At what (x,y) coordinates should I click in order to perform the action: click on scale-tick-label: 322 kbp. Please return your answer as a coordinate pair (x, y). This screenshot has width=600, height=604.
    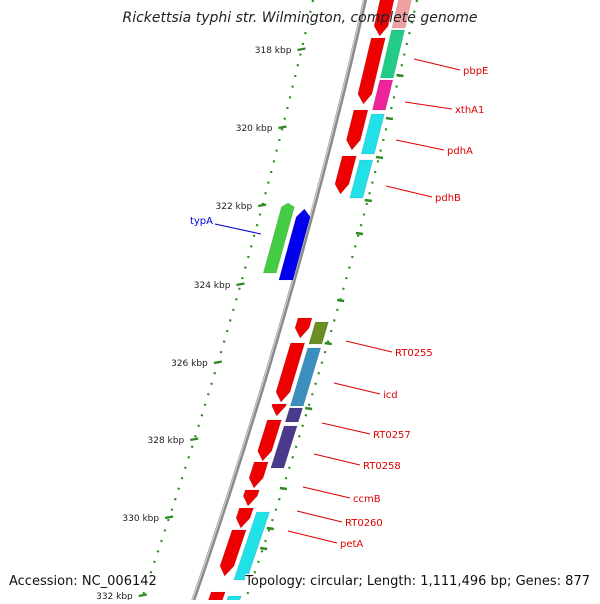
    Looking at the image, I should click on (234, 207).